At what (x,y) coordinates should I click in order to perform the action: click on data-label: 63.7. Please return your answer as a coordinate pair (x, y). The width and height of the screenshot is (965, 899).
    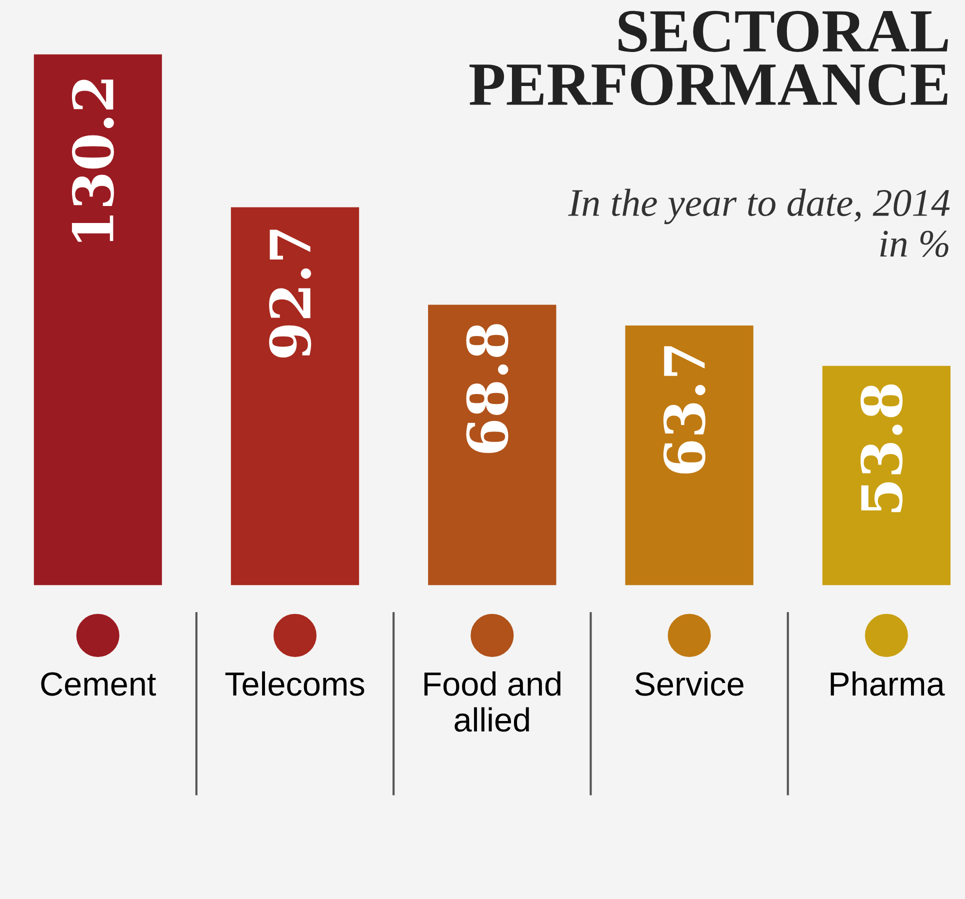
    Looking at the image, I should click on (684, 410).